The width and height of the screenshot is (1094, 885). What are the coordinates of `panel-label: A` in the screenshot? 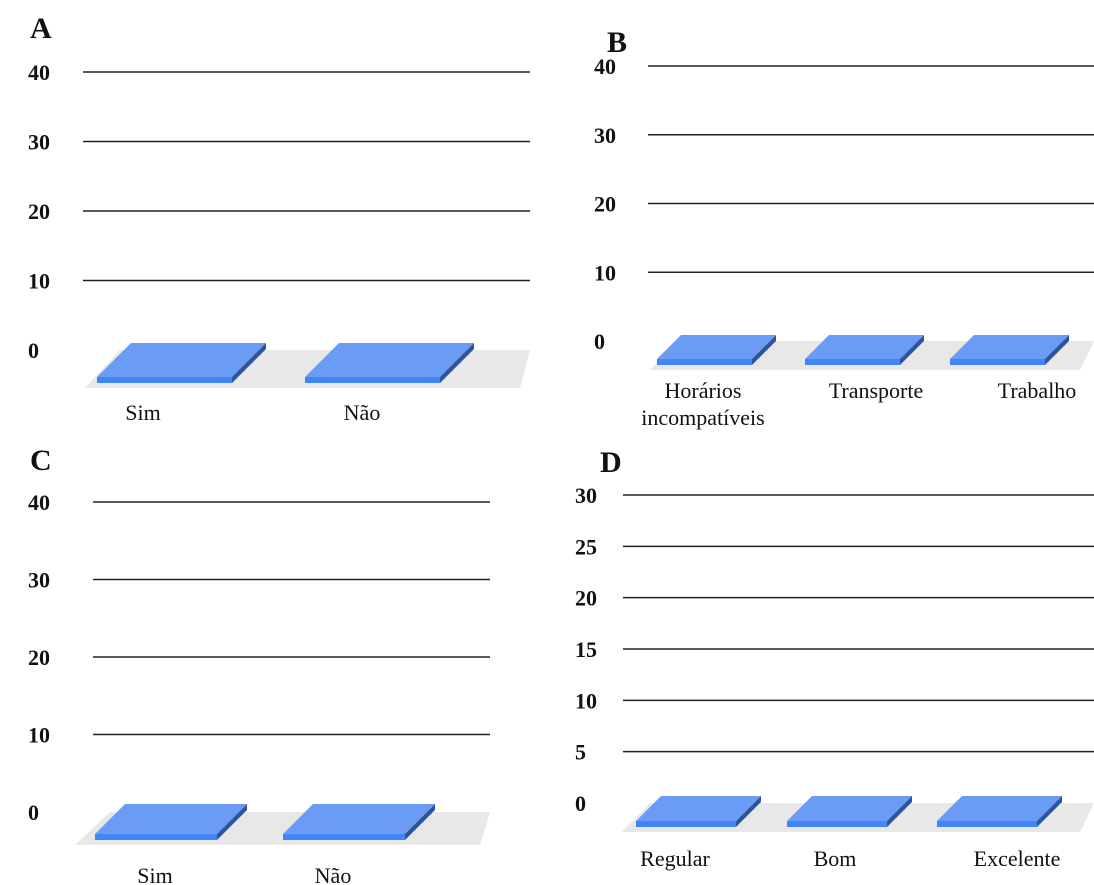 It's located at (41, 28).